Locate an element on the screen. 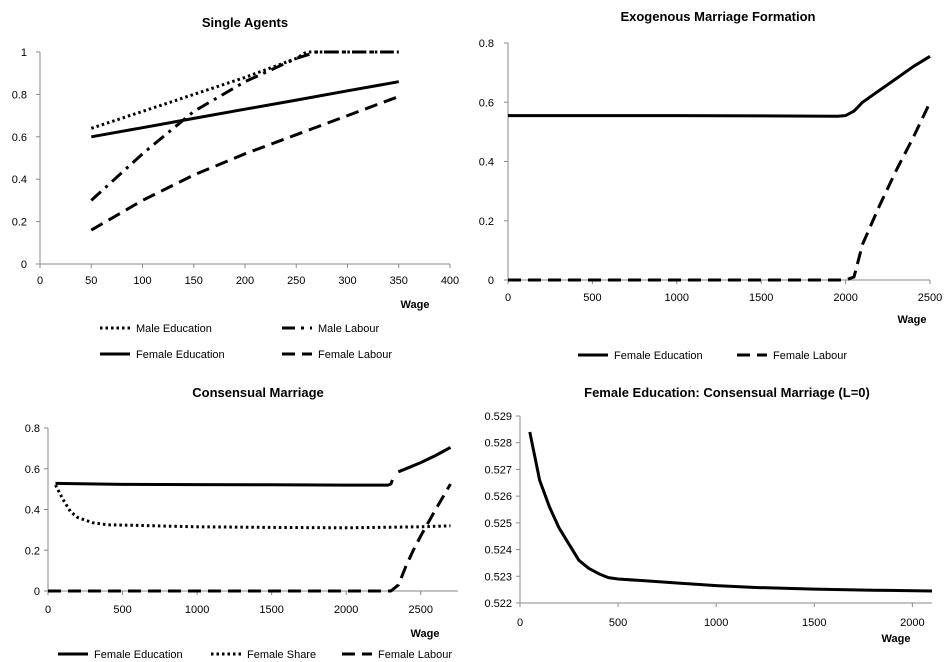  chart-1-y-tick-label: 0 is located at coordinates (24, 265).